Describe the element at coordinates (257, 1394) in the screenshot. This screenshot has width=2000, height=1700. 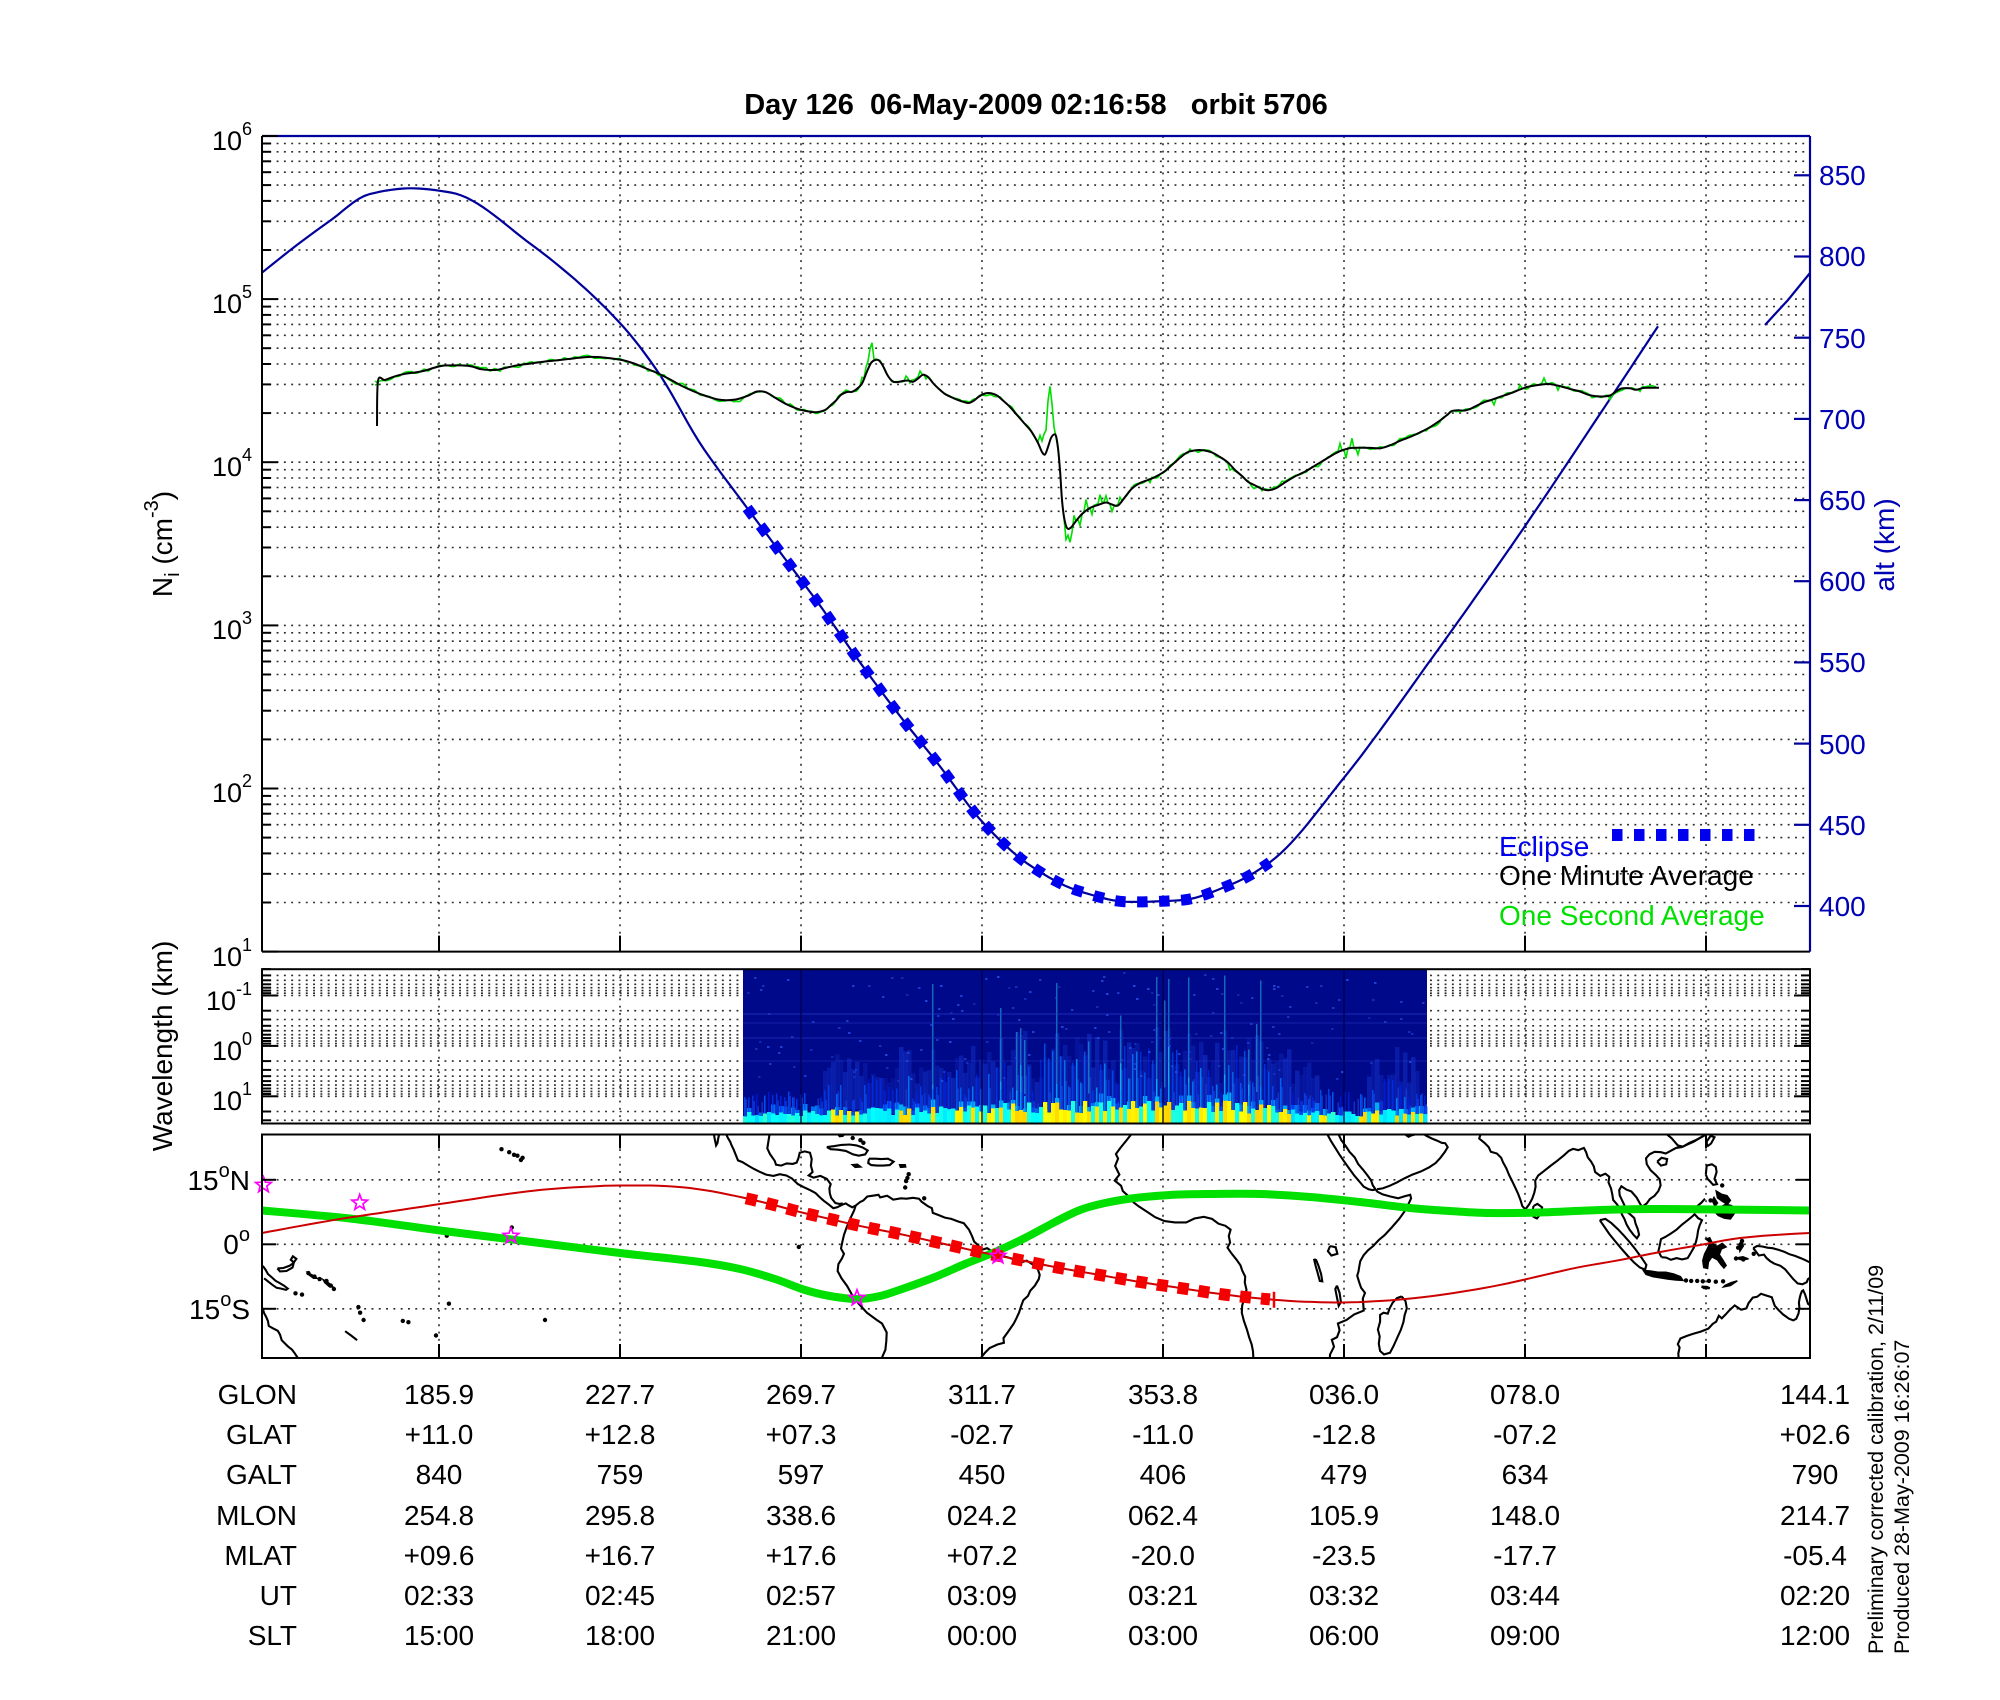
I see `svg-text: GLON` at that location.